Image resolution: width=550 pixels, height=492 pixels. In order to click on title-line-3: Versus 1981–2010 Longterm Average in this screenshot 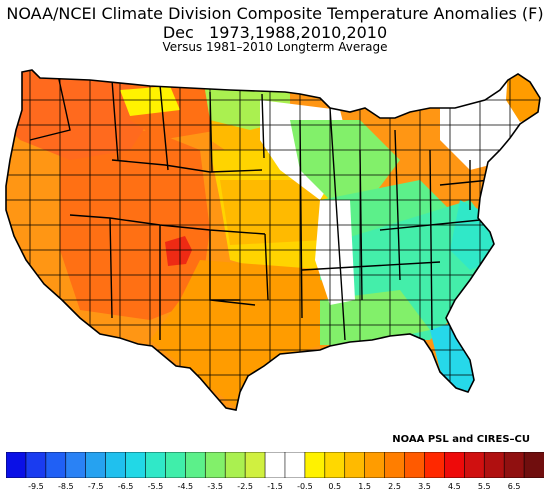, I will do `click(275, 47)`.